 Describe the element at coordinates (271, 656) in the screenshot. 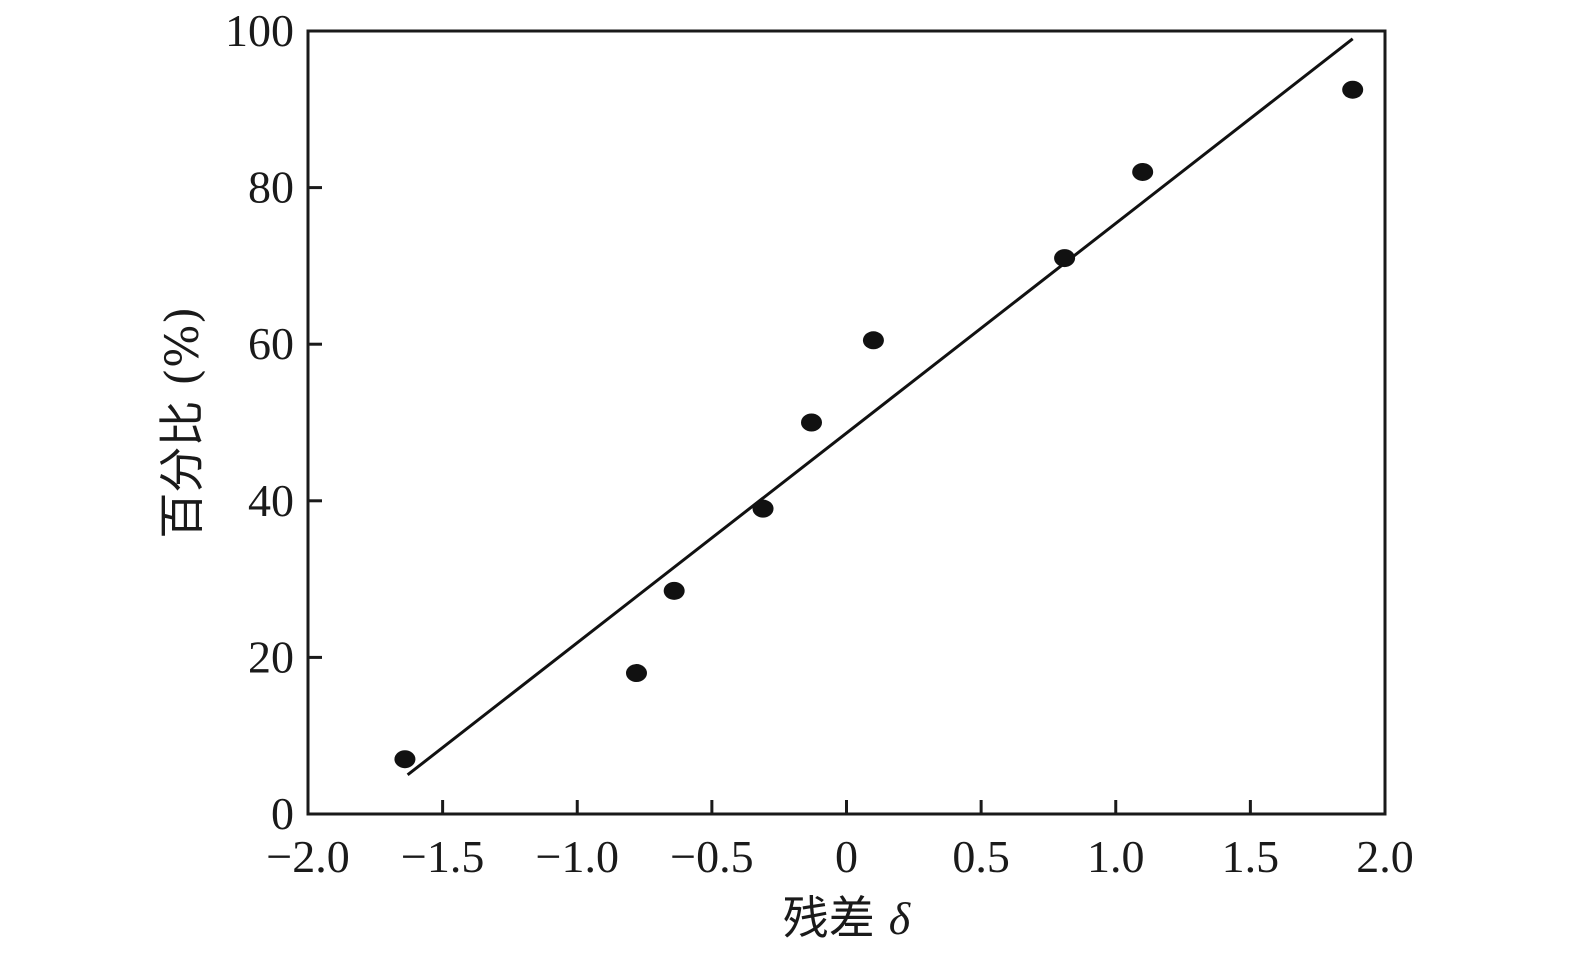

I see `y-tick-label: 20` at that location.